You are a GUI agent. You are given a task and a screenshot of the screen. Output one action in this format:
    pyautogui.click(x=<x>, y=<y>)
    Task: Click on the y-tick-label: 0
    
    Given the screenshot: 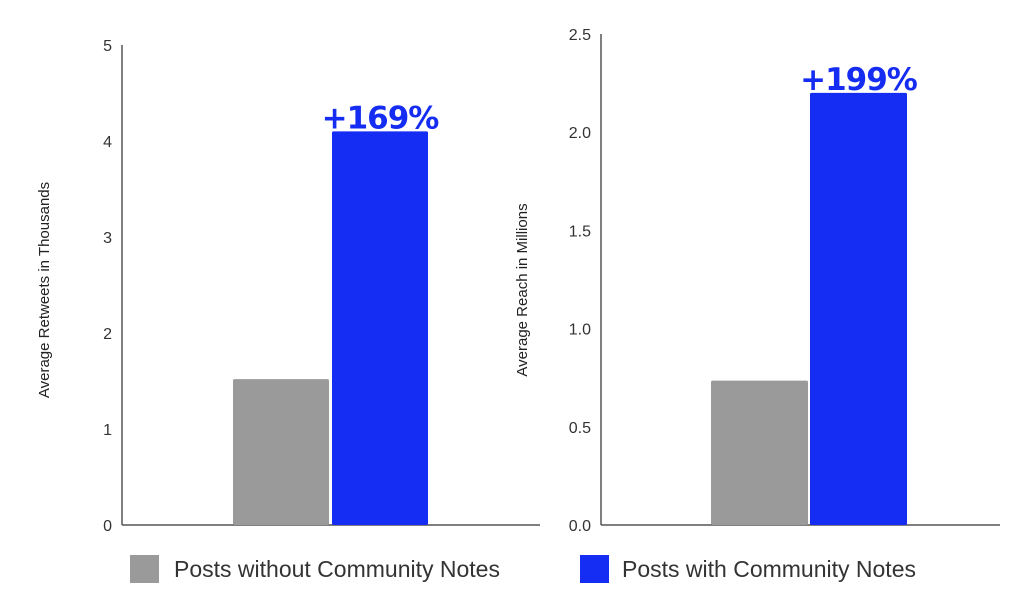 What is the action you would take?
    pyautogui.click(x=107, y=526)
    